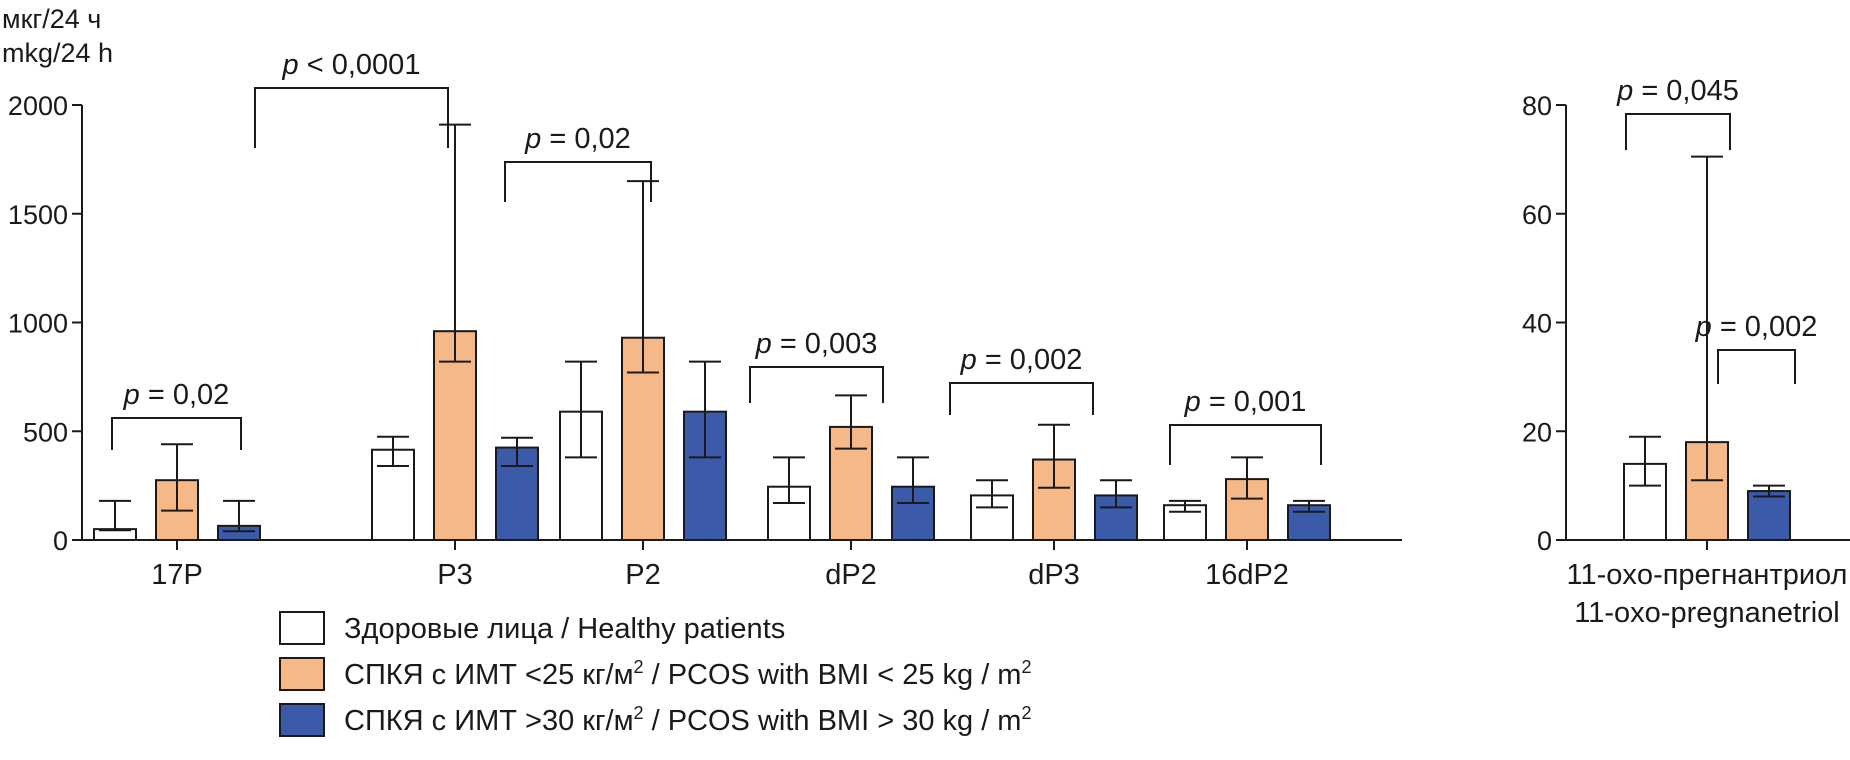  Describe the element at coordinates (833, 721) in the screenshot. I see `legend-label-english: / PCOS with BMI > 30 kg / m` at that location.